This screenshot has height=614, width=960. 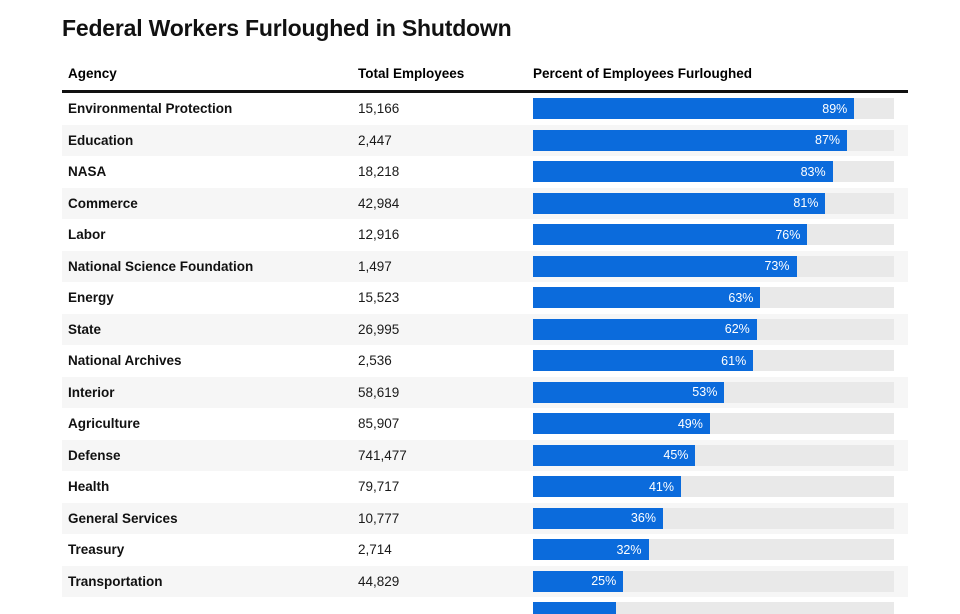 I want to click on column-header-percent-furloughed: Percent of Employees Furloughed, so click(x=643, y=73).